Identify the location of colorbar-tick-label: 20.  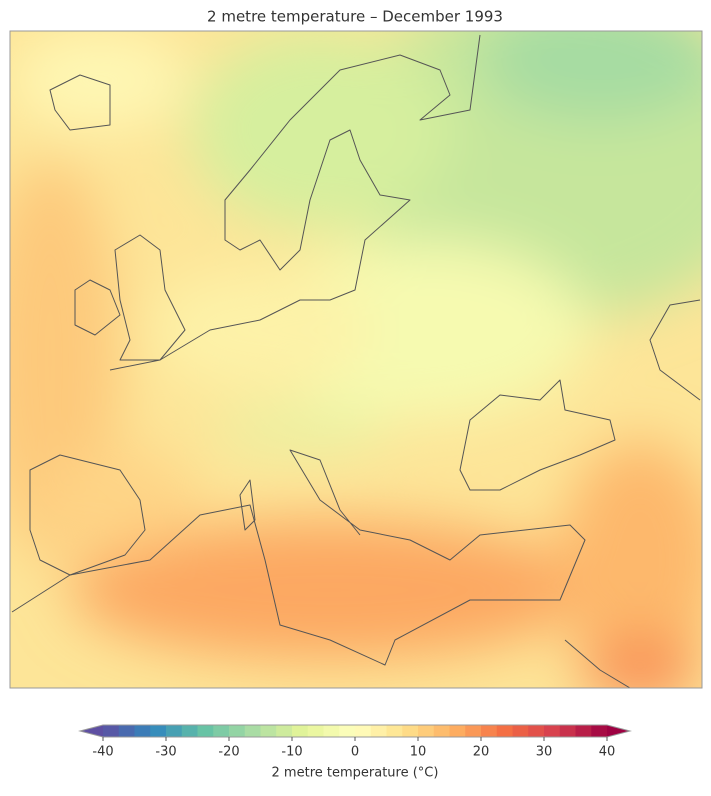
(481, 752).